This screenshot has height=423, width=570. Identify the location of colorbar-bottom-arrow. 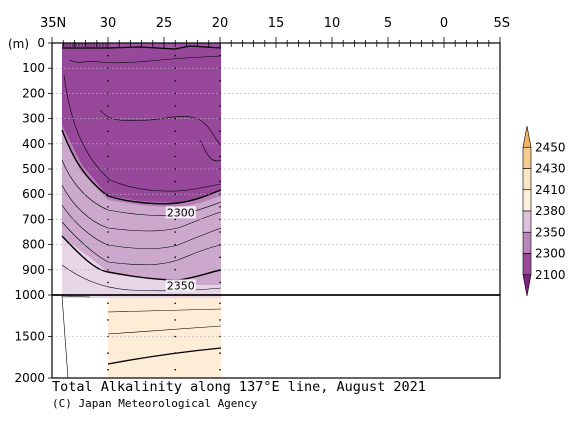
(527, 285).